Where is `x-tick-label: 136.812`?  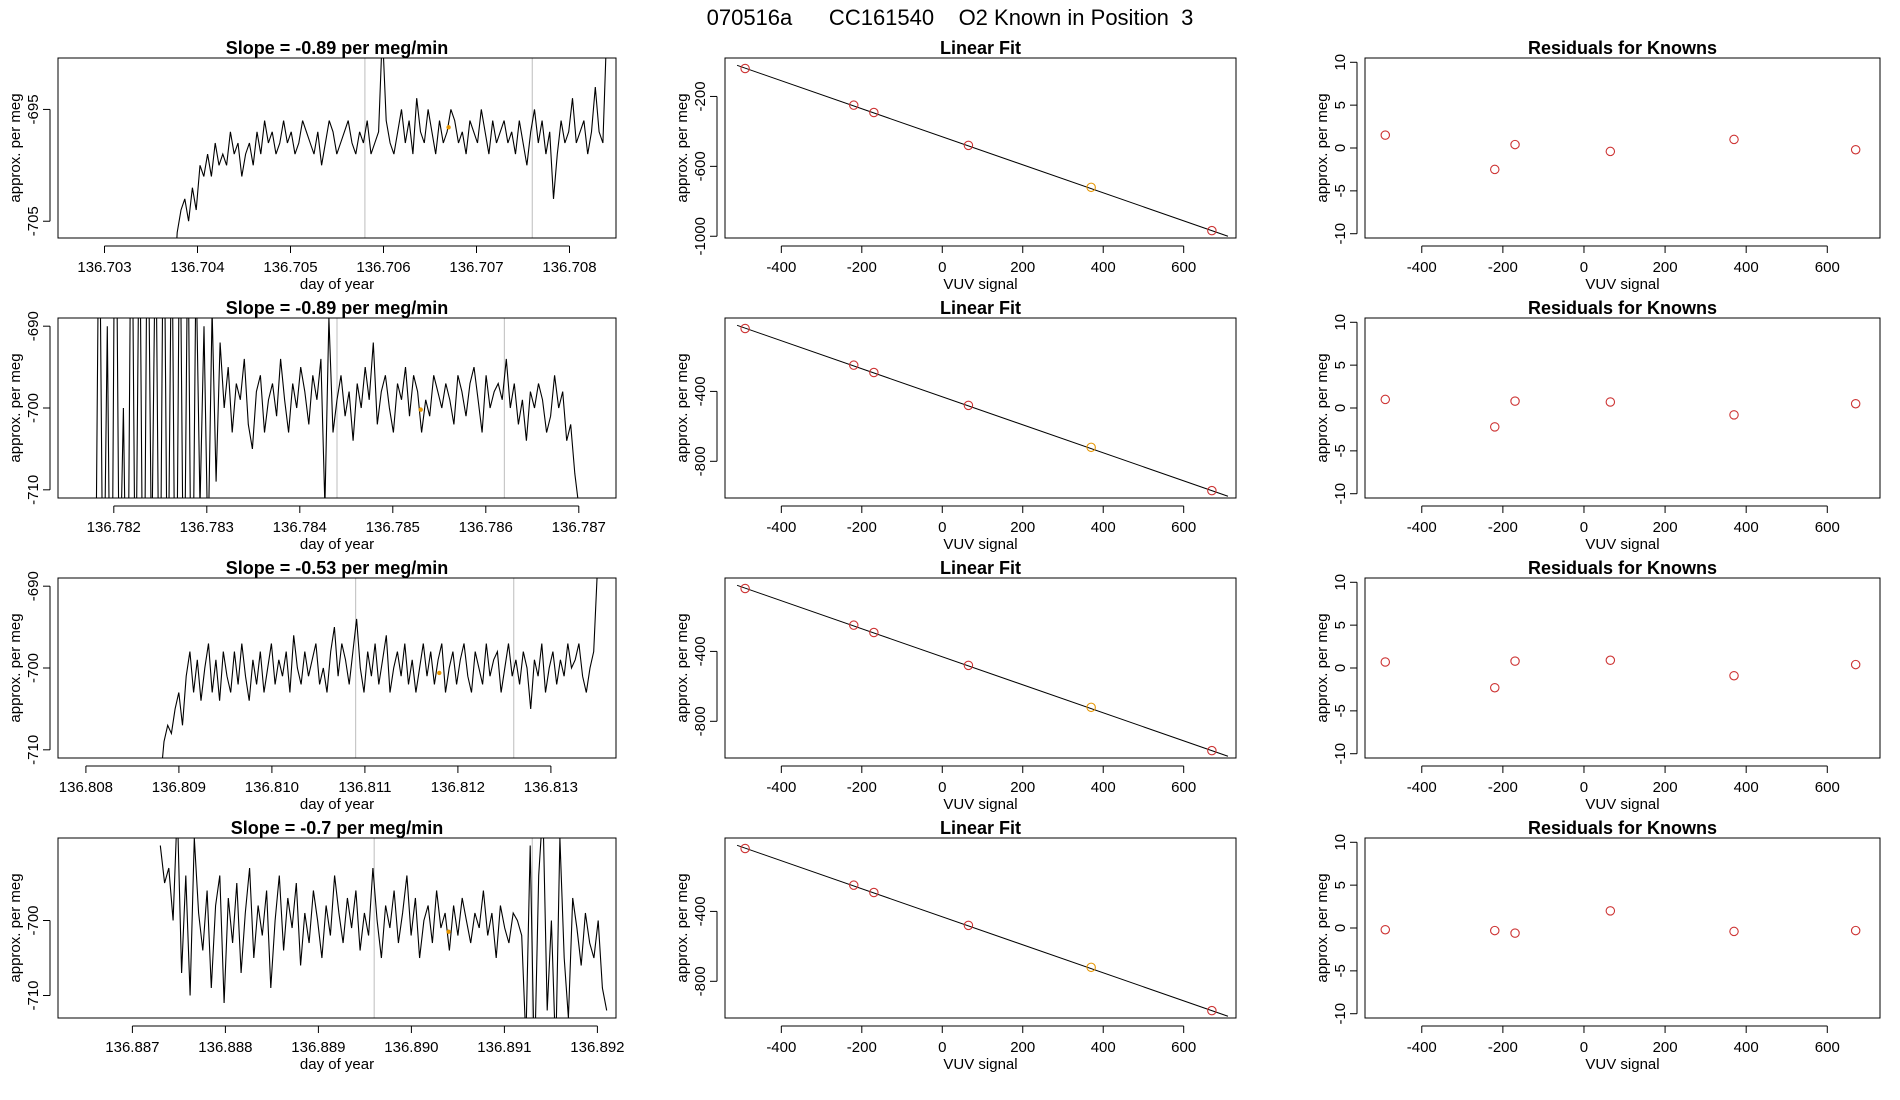 x-tick-label: 136.812 is located at coordinates (458, 787).